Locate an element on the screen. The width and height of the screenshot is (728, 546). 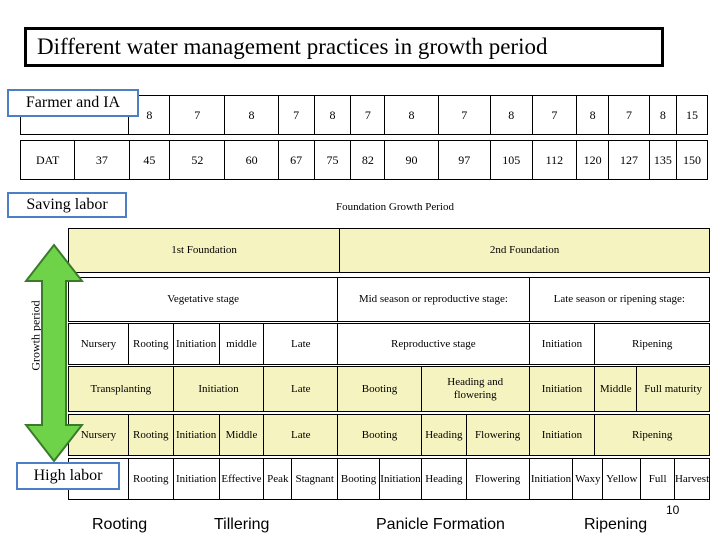
row-d-cell: Rooting is located at coordinates (151, 479).